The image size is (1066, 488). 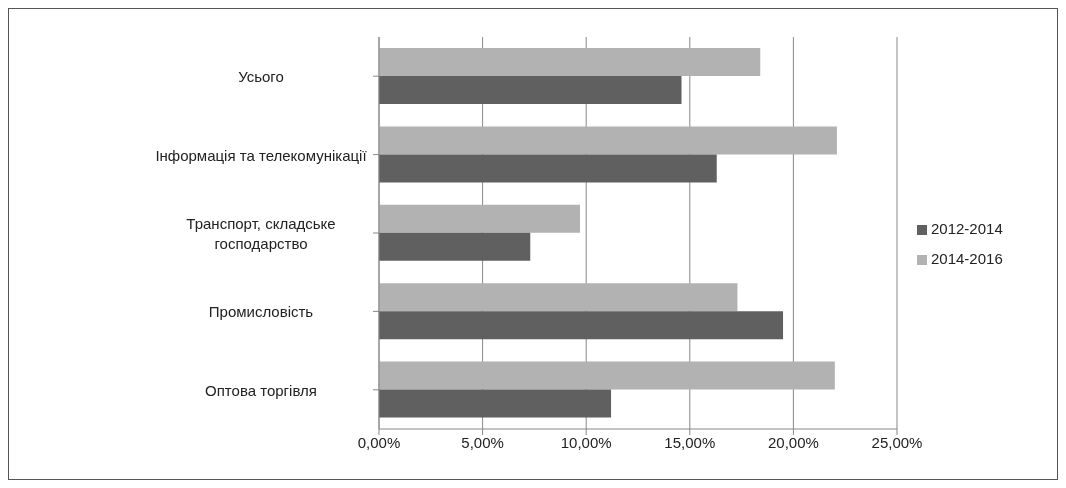 What do you see at coordinates (793, 442) in the screenshot?
I see `x-tick-label: 20,00%` at bounding box center [793, 442].